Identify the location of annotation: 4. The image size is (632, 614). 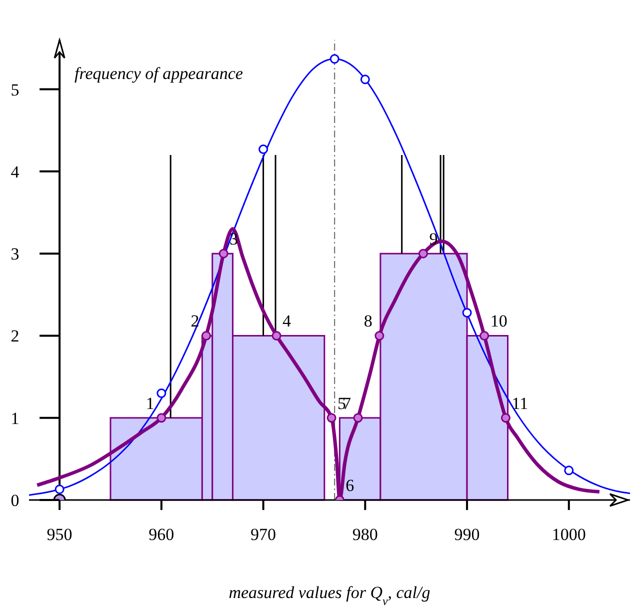
(287, 321).